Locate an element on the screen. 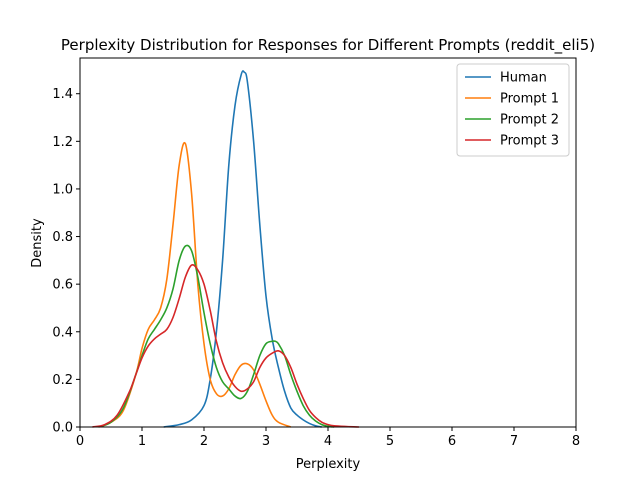 The width and height of the screenshot is (640, 480). legend-box is located at coordinates (513, 110).